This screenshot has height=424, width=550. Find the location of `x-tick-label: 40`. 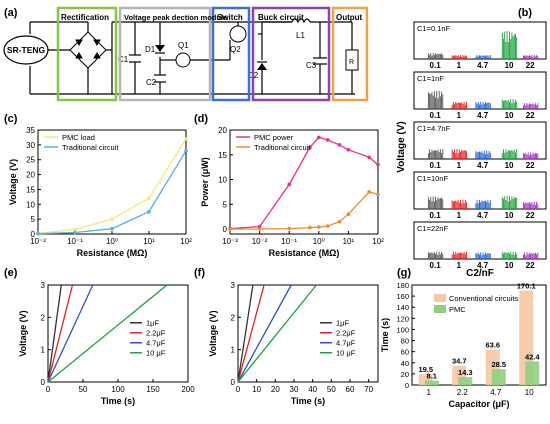

x-tick-label: 40 is located at coordinates (312, 389).